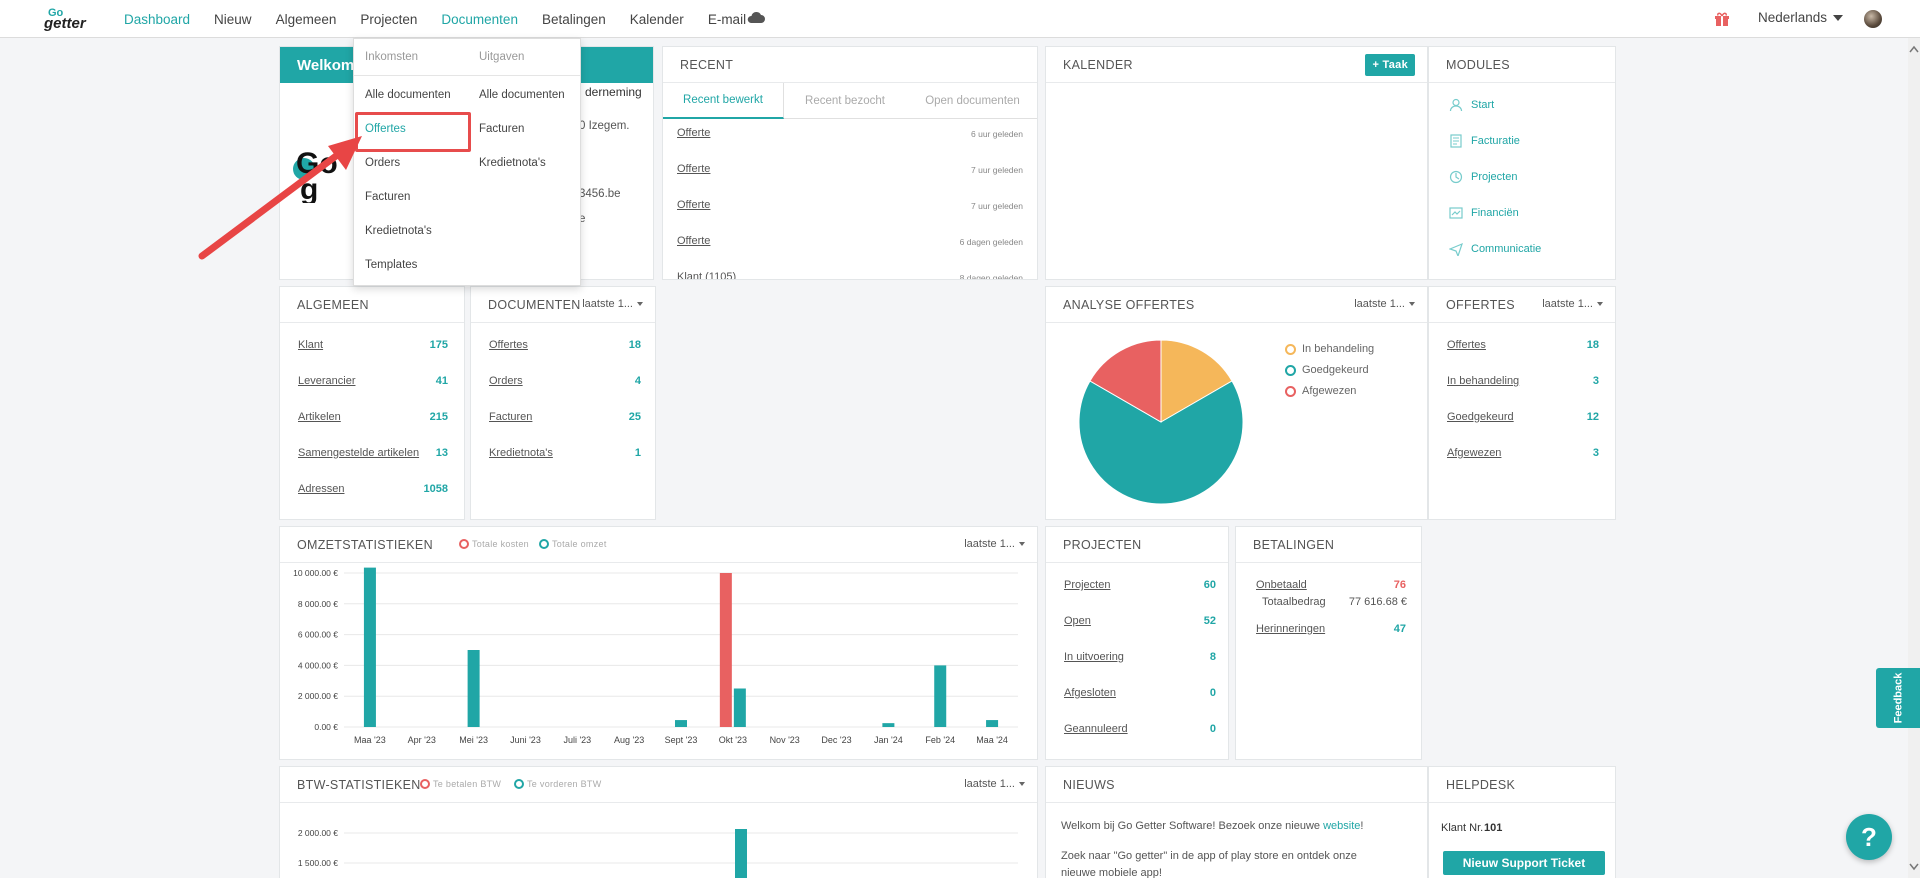  What do you see at coordinates (727, 19) in the screenshot?
I see `nav-email: E-mail` at bounding box center [727, 19].